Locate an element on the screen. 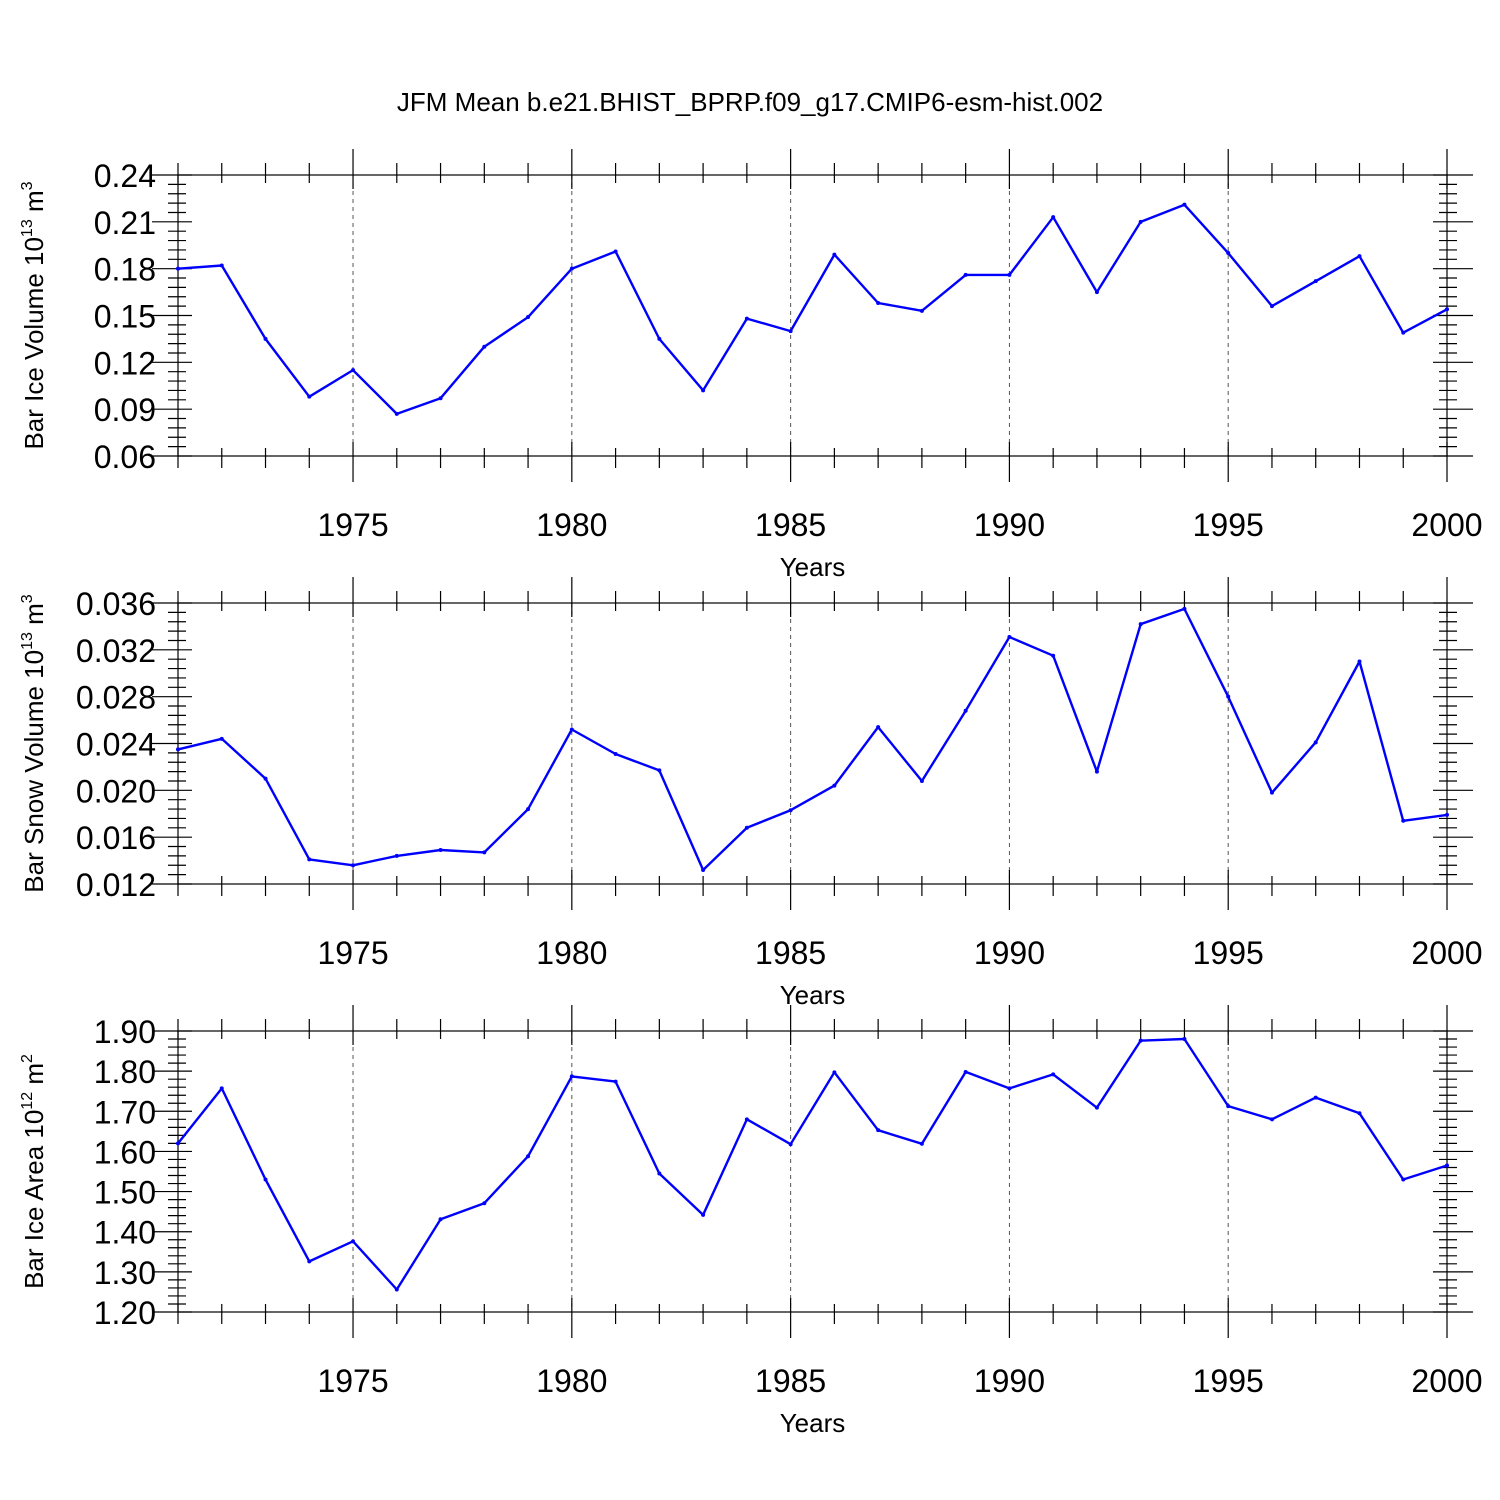  y-axis-title-unit-exponent: 2 is located at coordinates (27, 1058).